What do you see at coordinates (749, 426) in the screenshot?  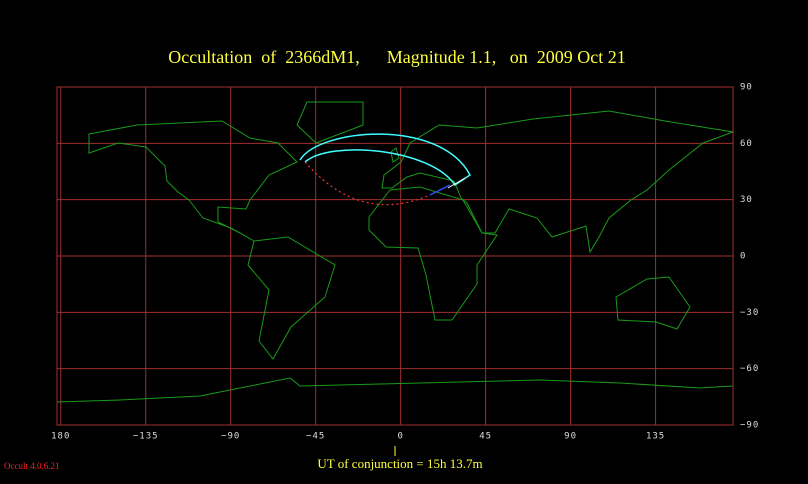 I see `y-tick-label: −90` at bounding box center [749, 426].